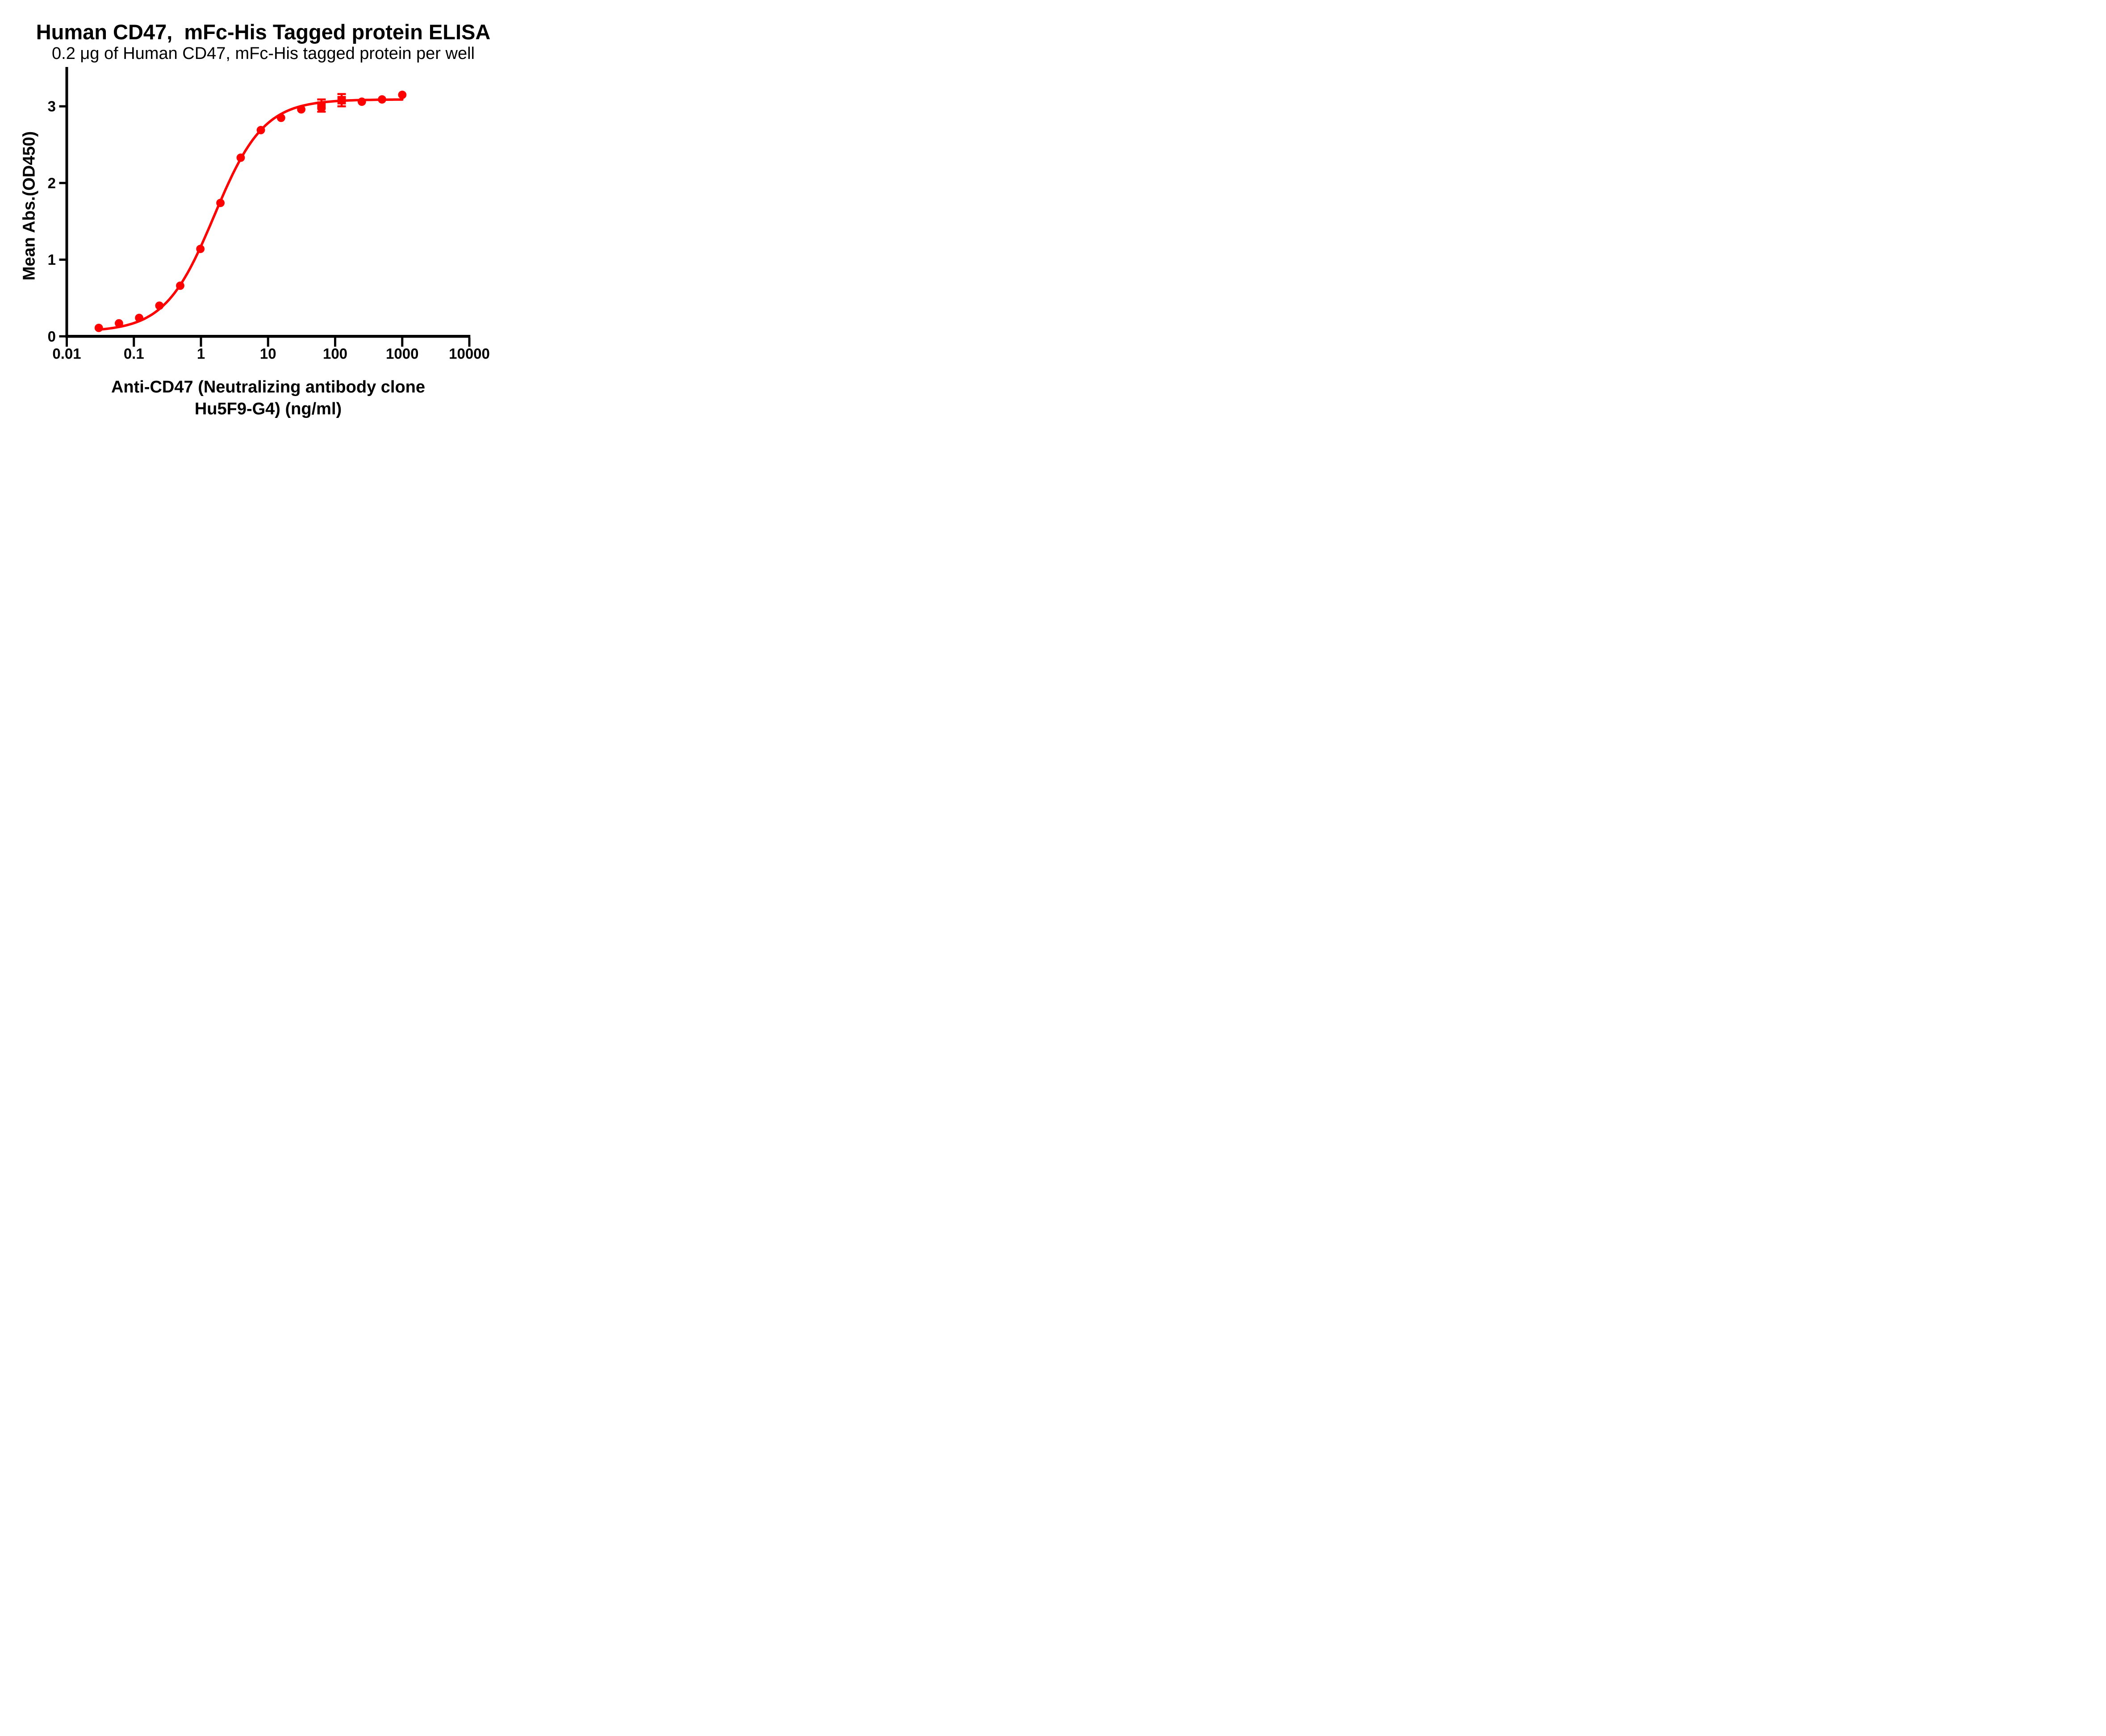 This screenshot has height=1736, width=2106. I want to click on plot-area: 0.01 0.1 1 10 100 1000 10000 0 1 2 3, so click(269, 214).